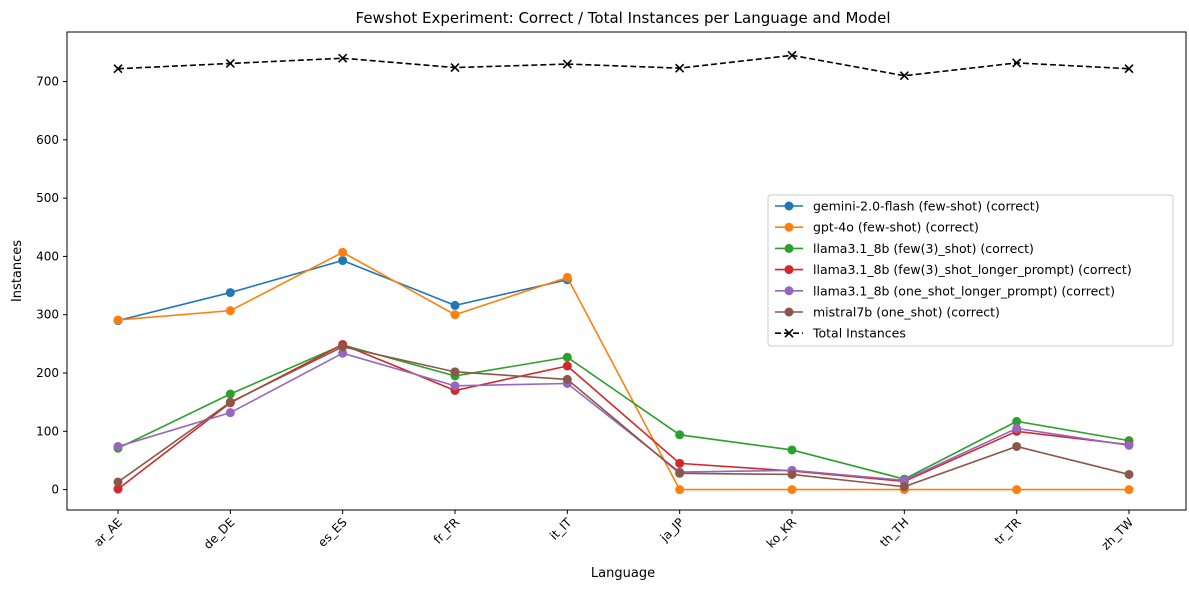  Describe the element at coordinates (859, 333) in the screenshot. I see `legend-label: Total Instances` at that location.